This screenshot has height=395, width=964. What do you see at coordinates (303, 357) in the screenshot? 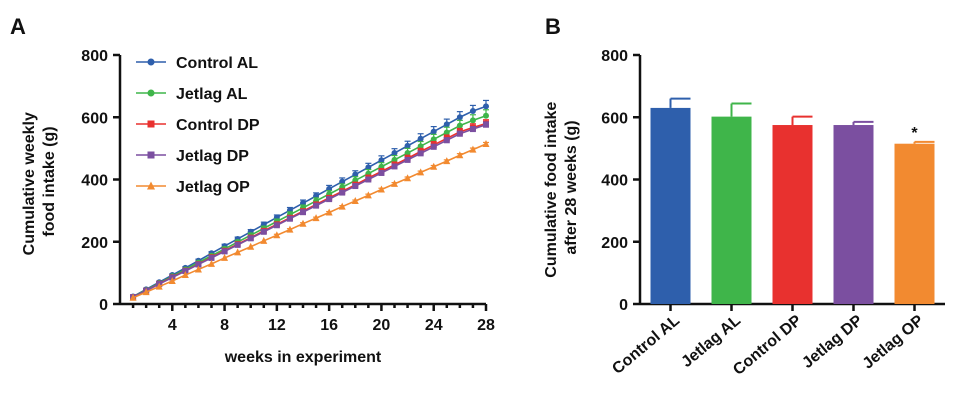
I see `panel-a-x-axis-title: weeks in experiment` at bounding box center [303, 357].